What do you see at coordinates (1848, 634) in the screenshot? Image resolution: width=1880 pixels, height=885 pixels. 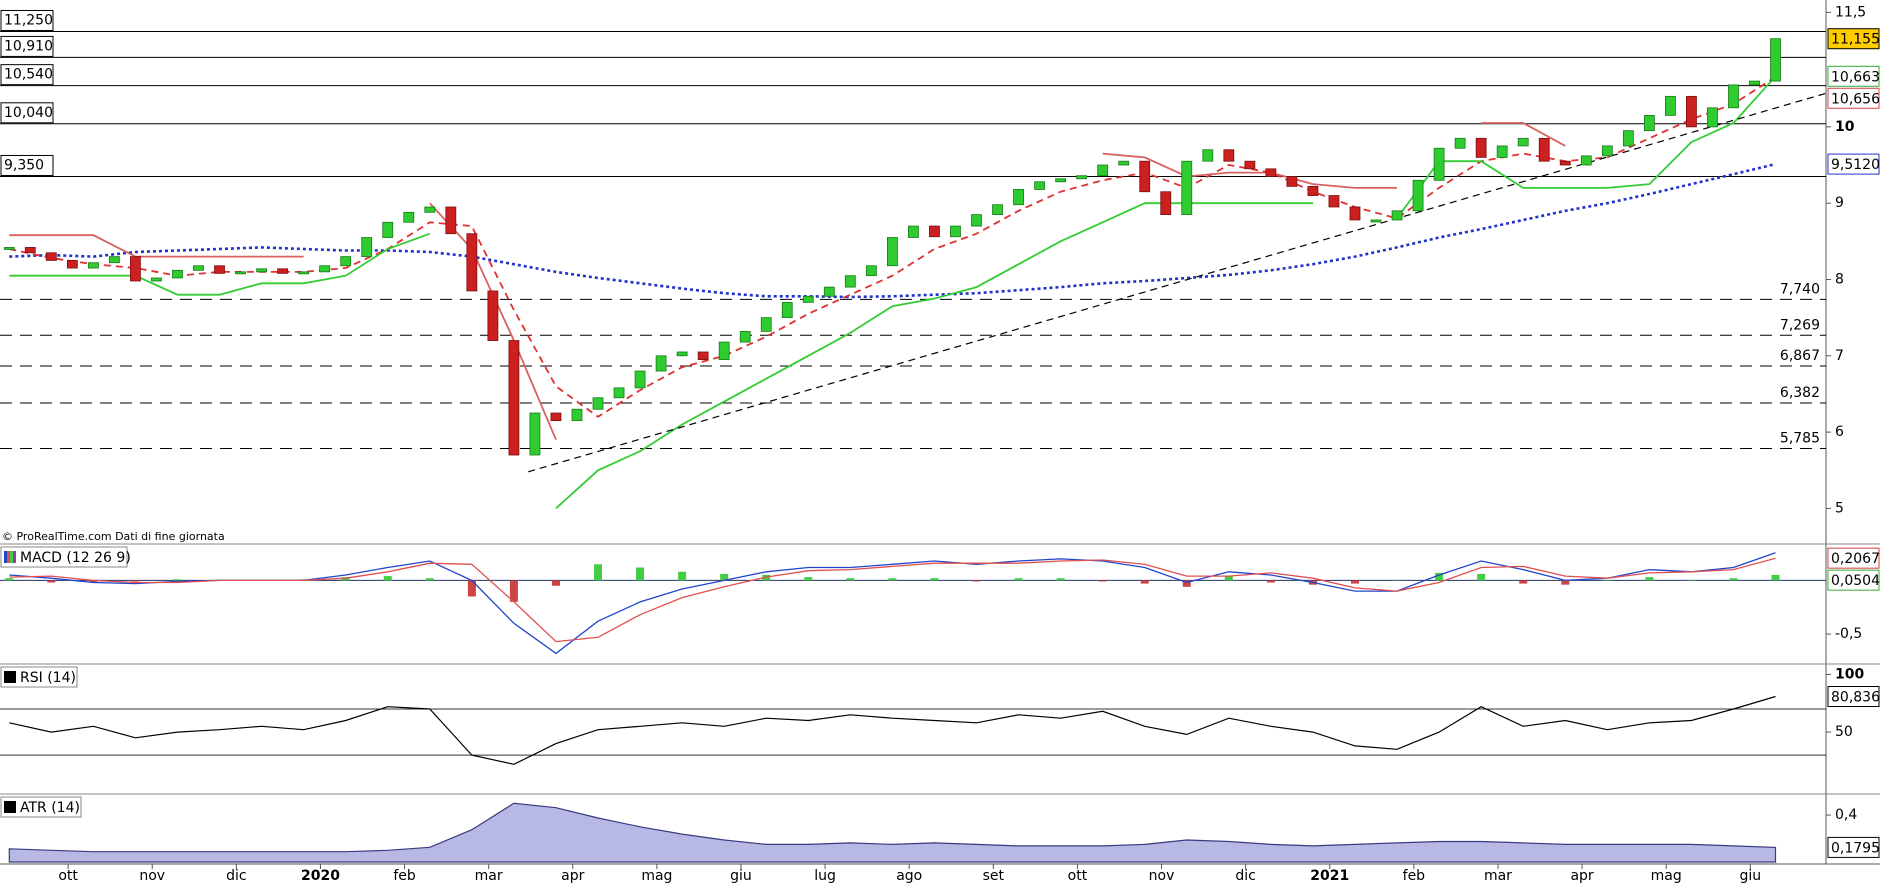 I see `y-tick-label: -0,5` at bounding box center [1848, 634].